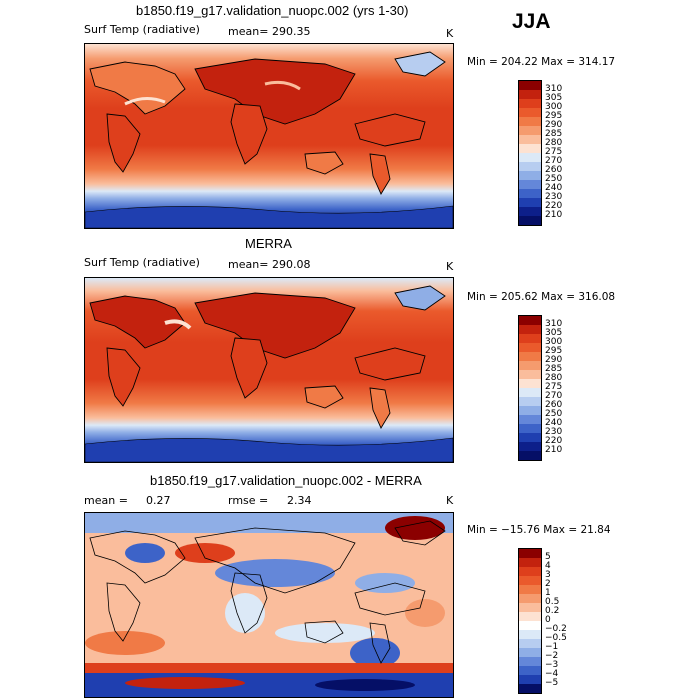 This screenshot has width=700, height=700. I want to click on colorbar-tick-label: 0.5, so click(552, 602).